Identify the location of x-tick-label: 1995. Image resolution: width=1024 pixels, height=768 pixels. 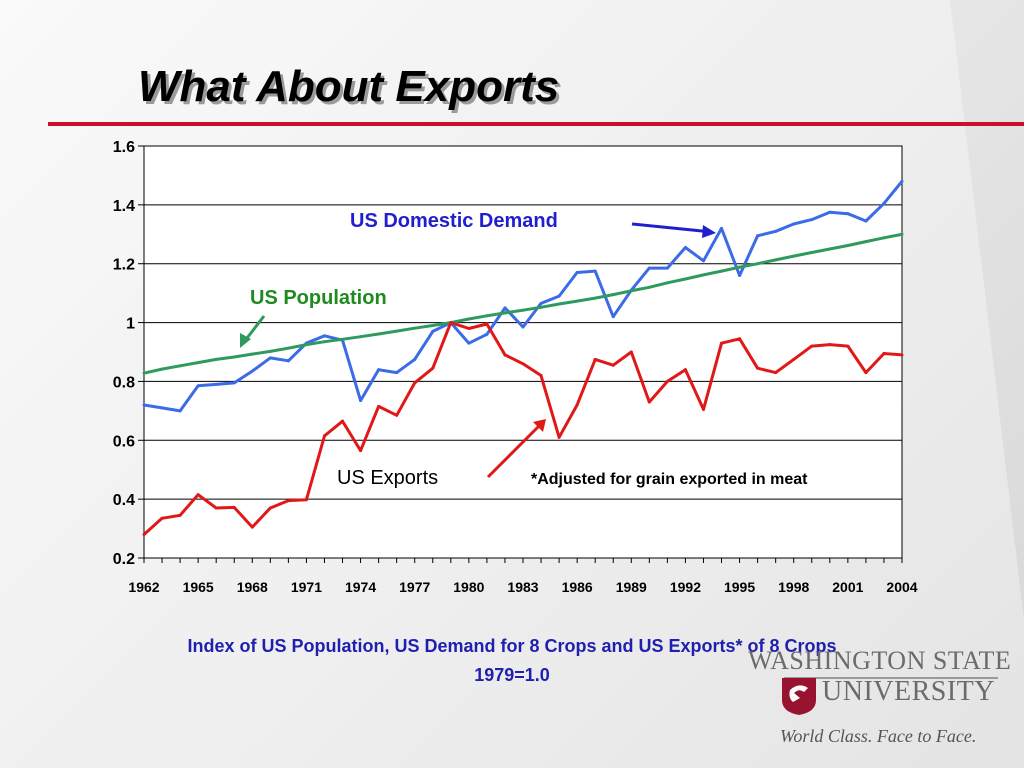
(739, 587).